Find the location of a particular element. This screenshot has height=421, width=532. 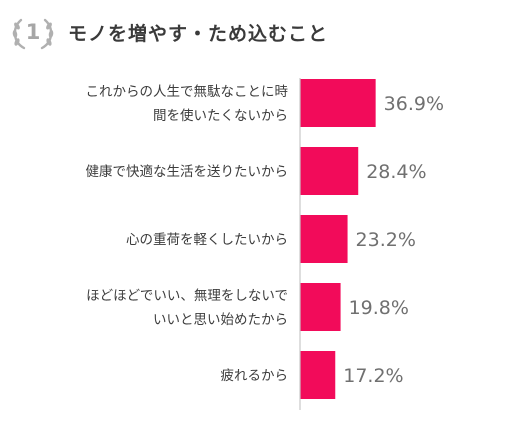

chart-title: モノを増やす・ため込むこと is located at coordinates (198, 33).